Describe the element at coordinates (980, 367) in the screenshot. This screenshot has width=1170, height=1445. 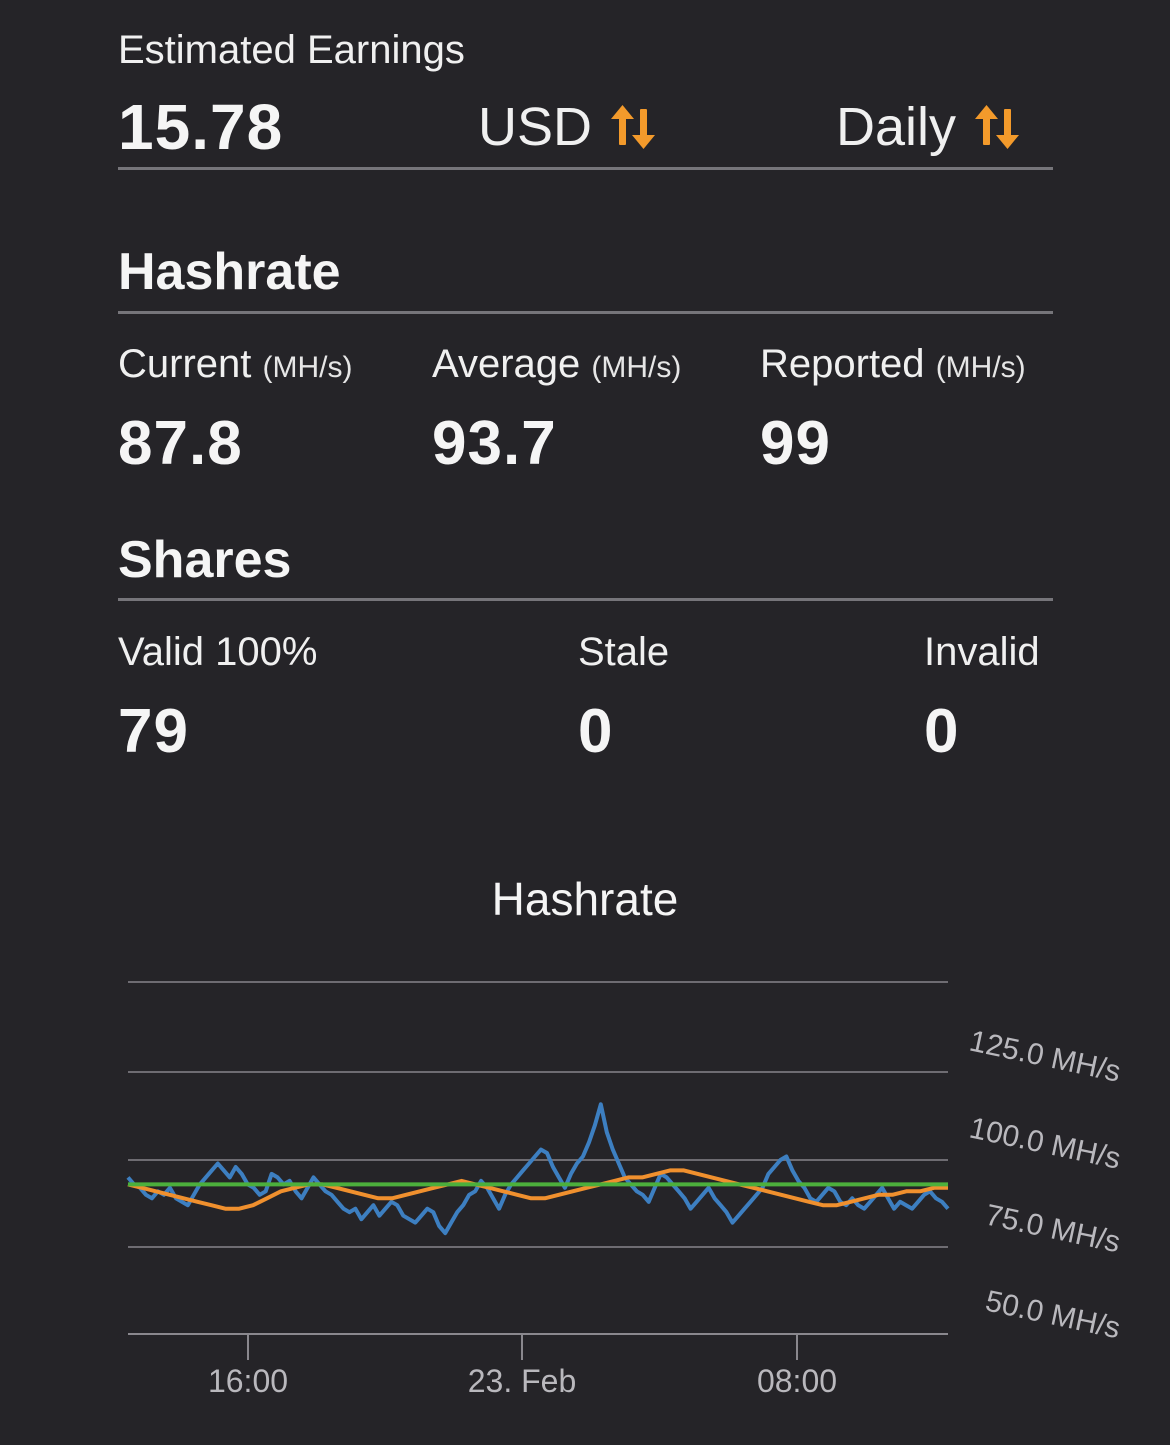
I see `reported-unit: (MH/s)` at that location.